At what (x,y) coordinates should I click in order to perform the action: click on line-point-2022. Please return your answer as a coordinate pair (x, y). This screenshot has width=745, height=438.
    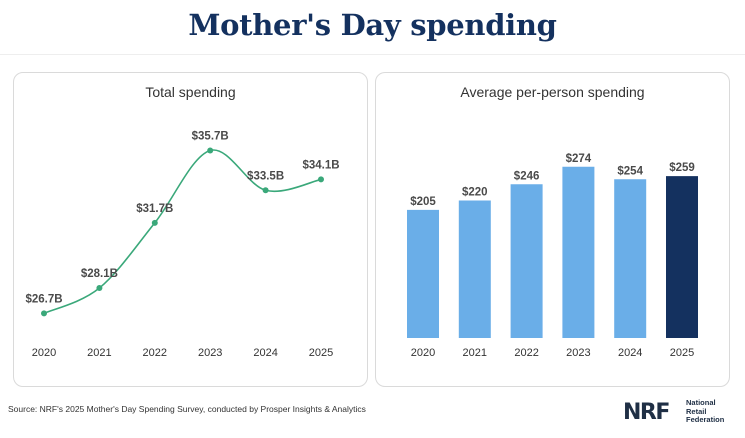
    Looking at the image, I should click on (154, 222).